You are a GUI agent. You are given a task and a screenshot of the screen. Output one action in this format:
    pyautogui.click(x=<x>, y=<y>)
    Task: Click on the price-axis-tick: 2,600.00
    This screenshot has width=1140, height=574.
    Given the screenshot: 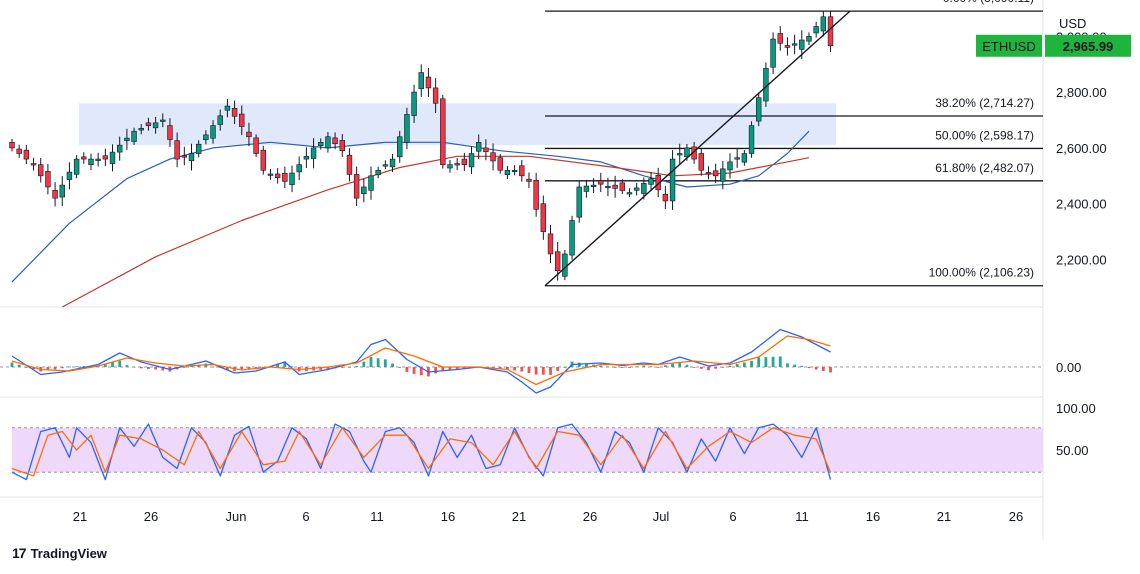 What is the action you would take?
    pyautogui.click(x=1081, y=148)
    